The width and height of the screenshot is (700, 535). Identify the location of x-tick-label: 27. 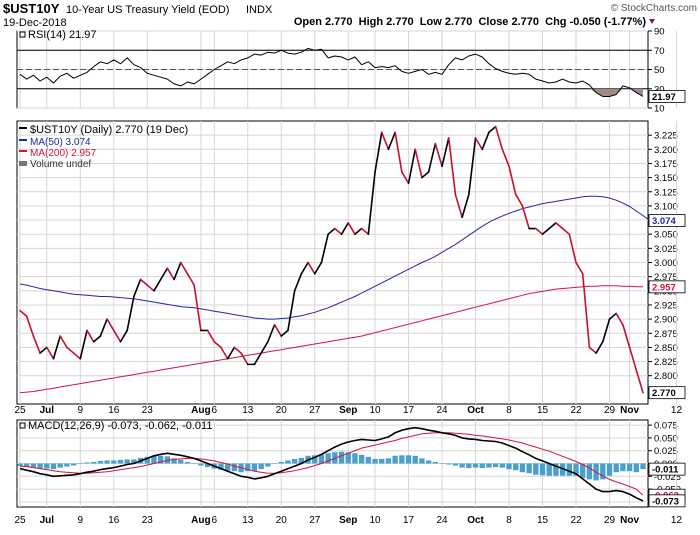
(315, 410).